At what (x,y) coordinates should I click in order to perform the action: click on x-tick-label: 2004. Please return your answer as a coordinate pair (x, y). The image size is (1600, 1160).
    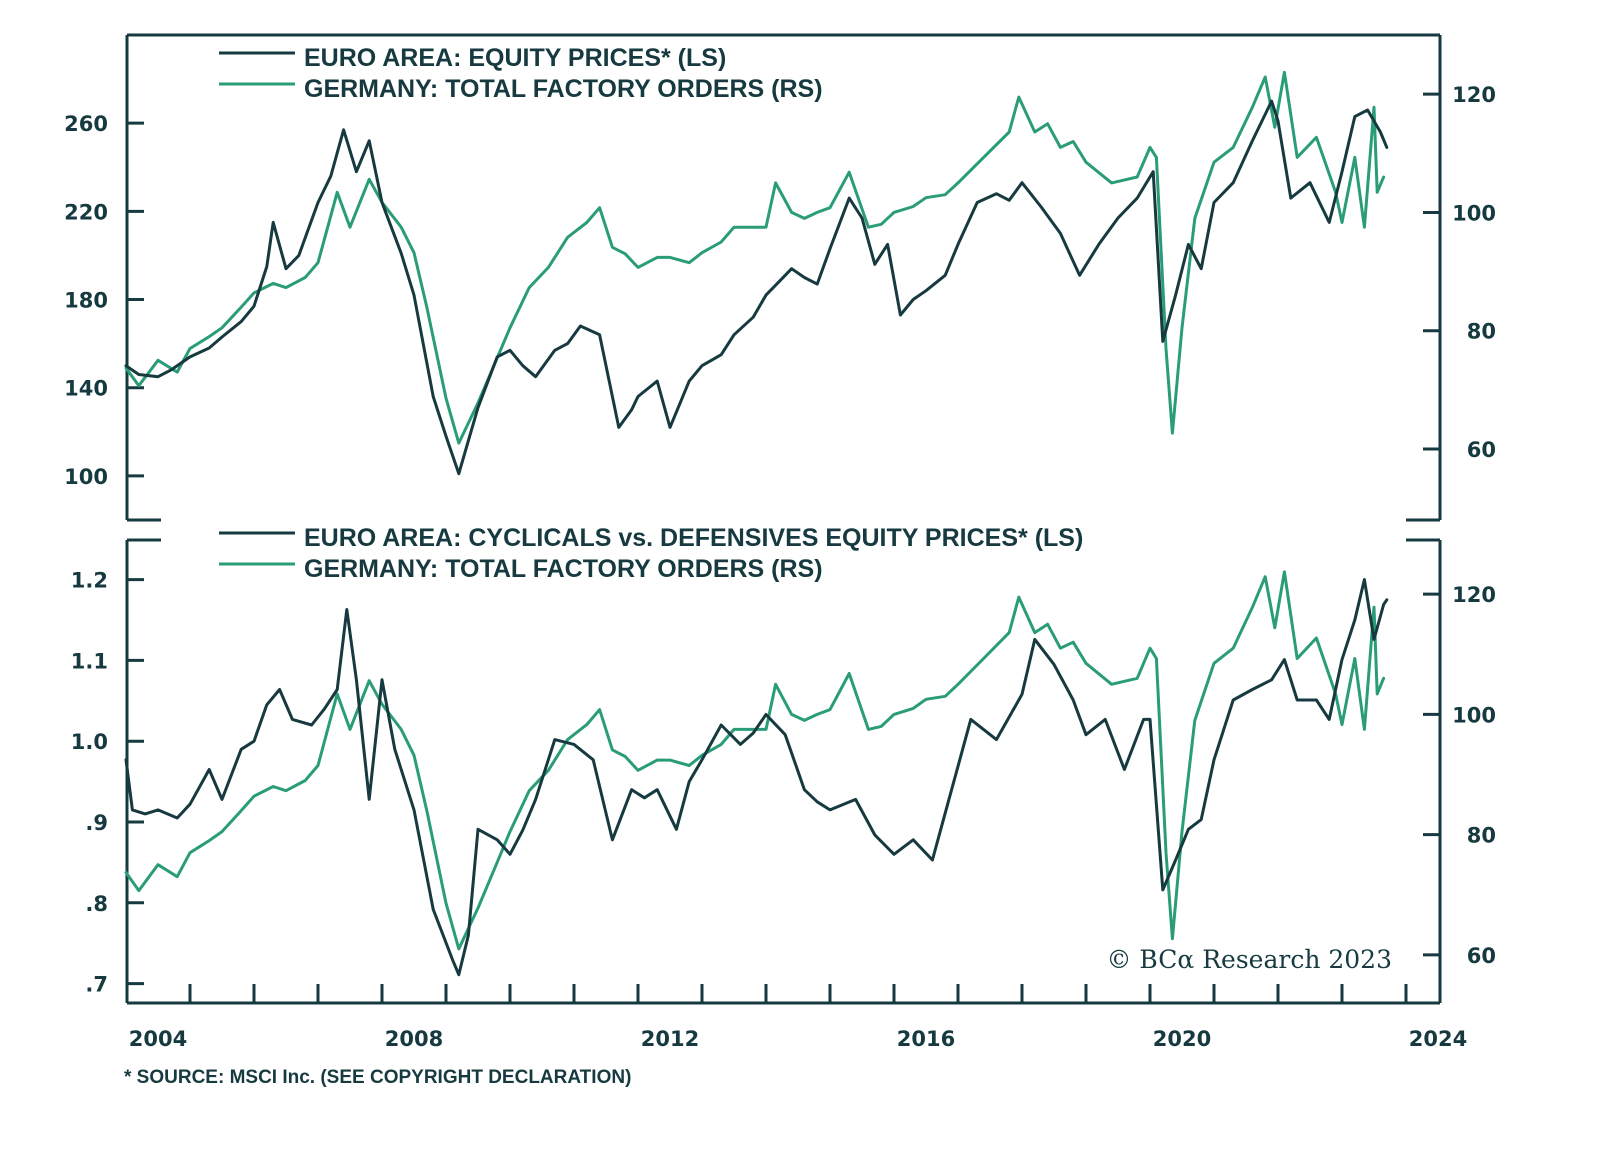
    Looking at the image, I should click on (158, 1039).